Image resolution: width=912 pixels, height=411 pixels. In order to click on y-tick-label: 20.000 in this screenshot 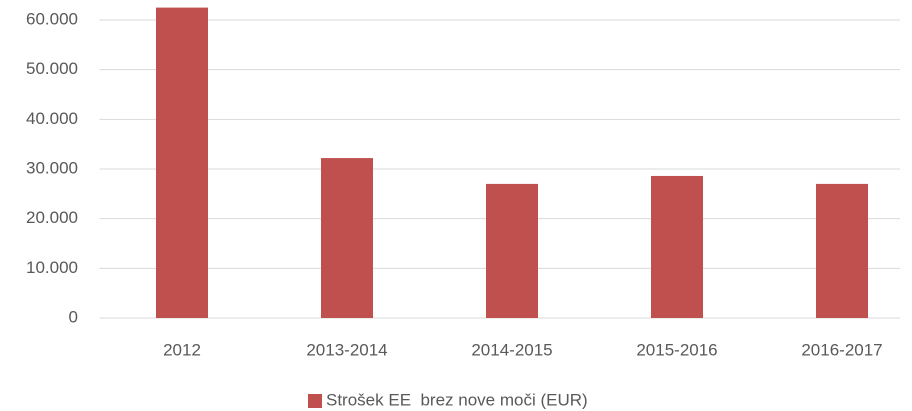, I will do `click(52, 217)`.